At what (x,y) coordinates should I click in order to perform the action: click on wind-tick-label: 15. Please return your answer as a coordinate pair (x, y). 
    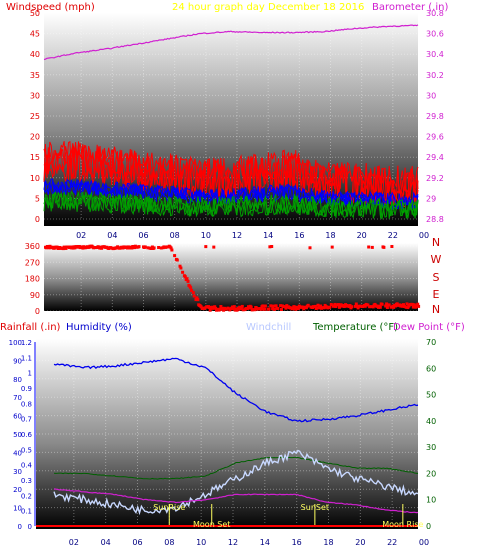
    Looking at the image, I should click on (35, 157).